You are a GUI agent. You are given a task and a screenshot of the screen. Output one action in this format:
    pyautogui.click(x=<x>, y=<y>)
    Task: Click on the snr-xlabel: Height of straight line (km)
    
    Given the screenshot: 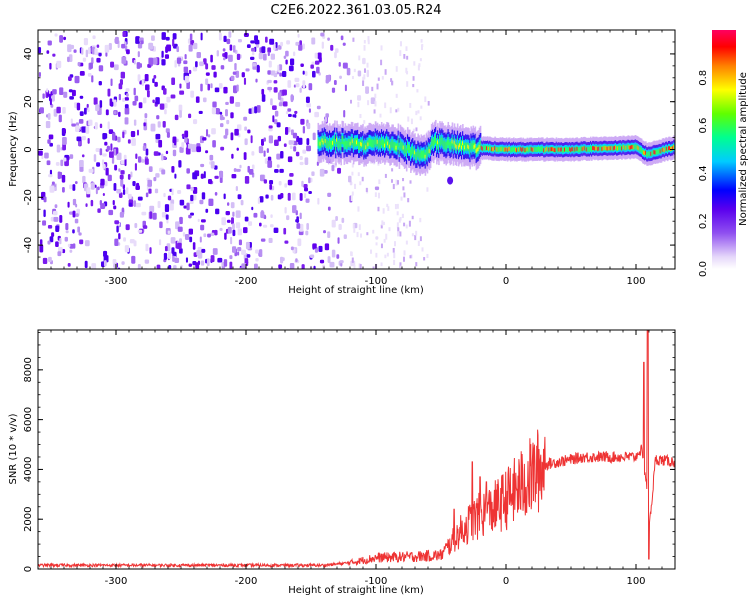 What is the action you would take?
    pyautogui.click(x=356, y=590)
    